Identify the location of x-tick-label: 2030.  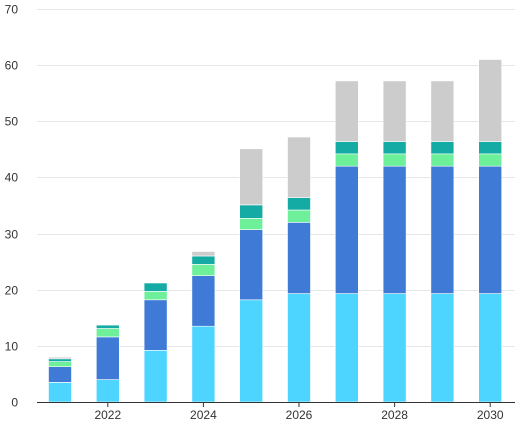
(490, 415).